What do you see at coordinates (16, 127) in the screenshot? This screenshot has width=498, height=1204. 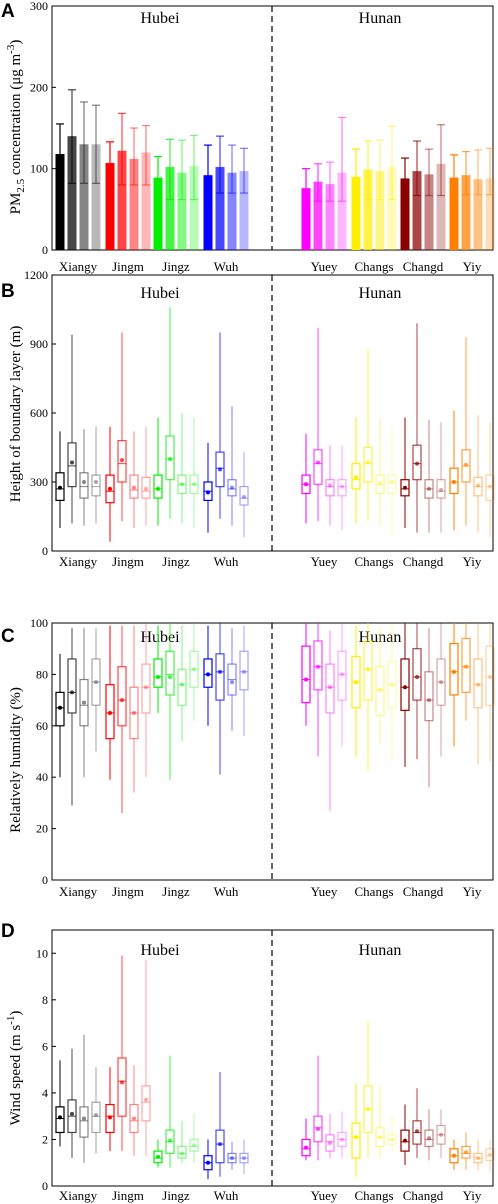 I see `panel-a-ylabel: PM2.5 concentration (μg m-3)` at bounding box center [16, 127].